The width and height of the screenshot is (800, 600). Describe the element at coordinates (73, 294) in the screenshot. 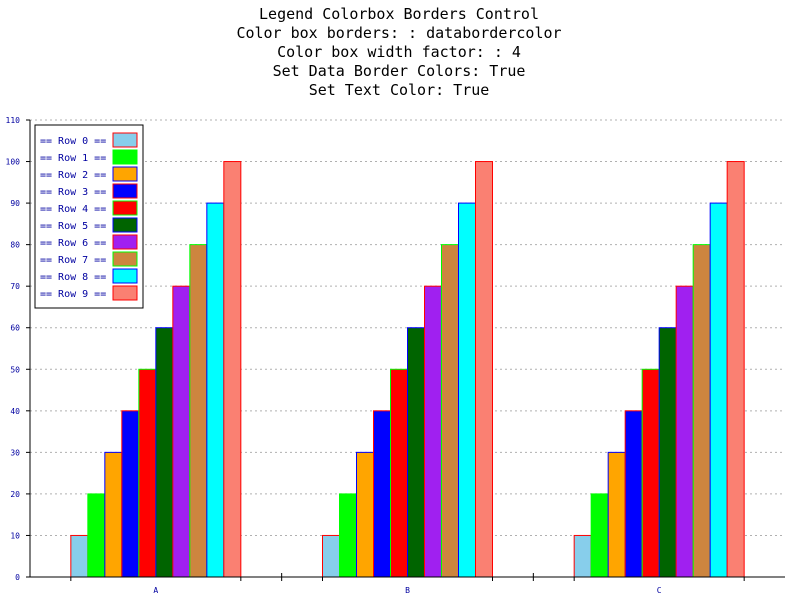

I see `legend-label: == Row 9 ==` at that location.